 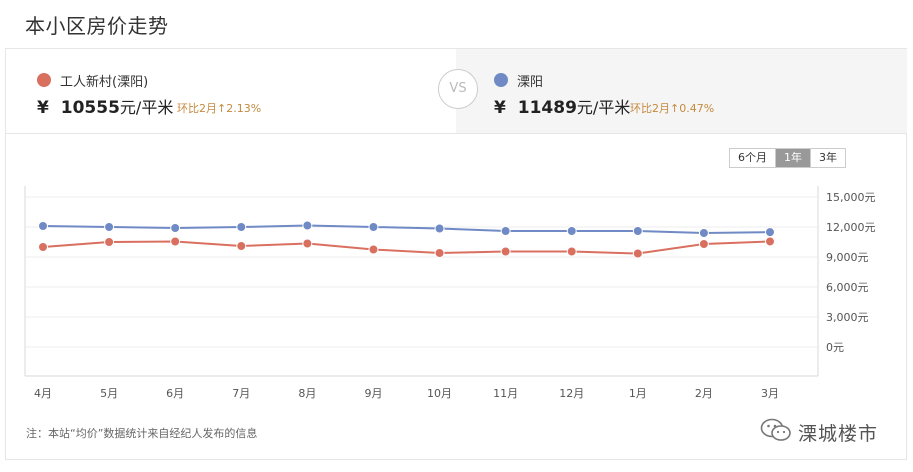 What do you see at coordinates (770, 393) in the screenshot?
I see `x-tick-label: 3月` at bounding box center [770, 393].